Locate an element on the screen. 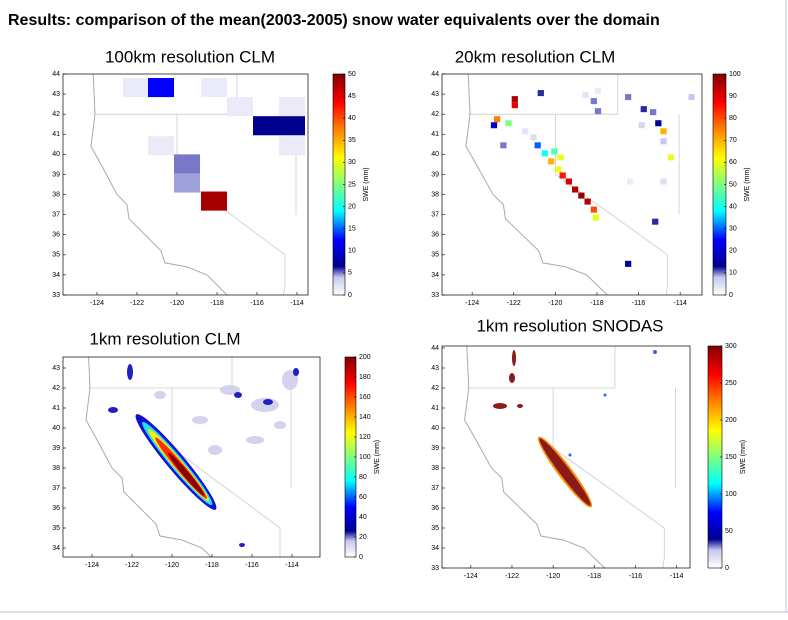 The image size is (788, 620). colorbar-tick-label: 160 is located at coordinates (365, 397).